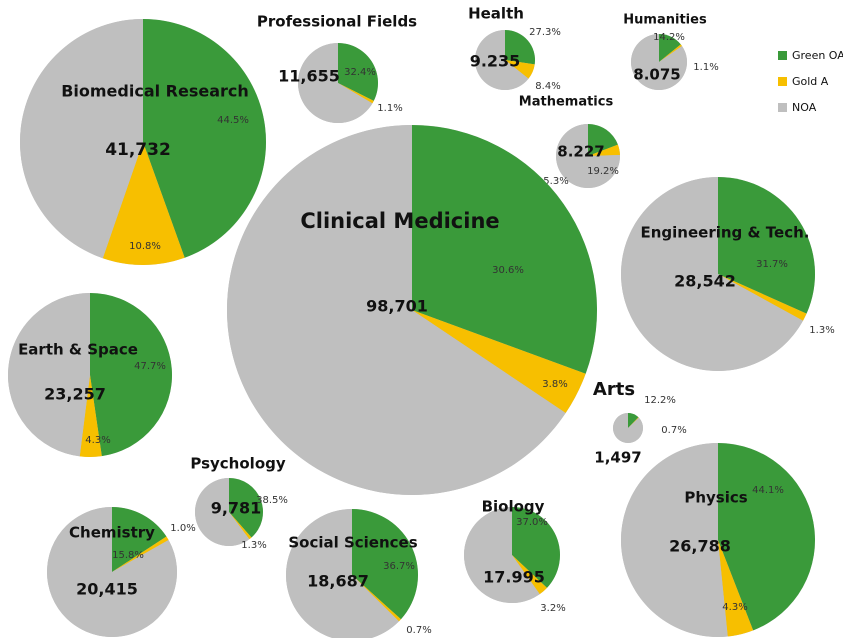  What do you see at coordinates (309, 76) in the screenshot?
I see `pie-total: 11,655` at bounding box center [309, 76].